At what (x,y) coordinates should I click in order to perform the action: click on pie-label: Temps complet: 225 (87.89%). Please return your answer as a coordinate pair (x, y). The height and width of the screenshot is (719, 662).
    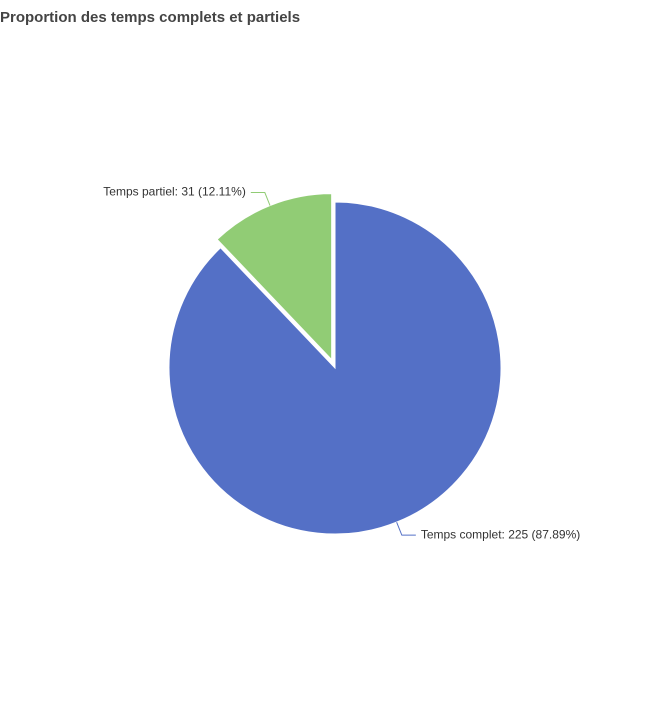
    Looking at the image, I should click on (500, 534).